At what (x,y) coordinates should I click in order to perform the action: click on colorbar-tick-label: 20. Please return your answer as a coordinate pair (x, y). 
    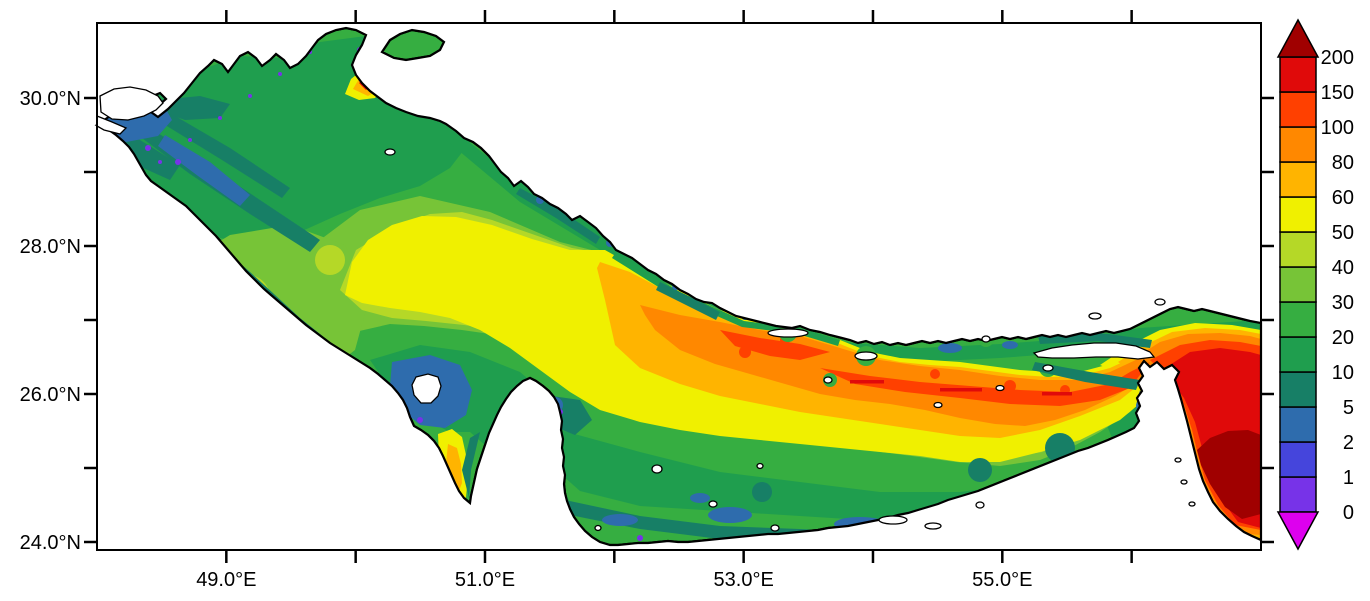
    Looking at the image, I should click on (1343, 338).